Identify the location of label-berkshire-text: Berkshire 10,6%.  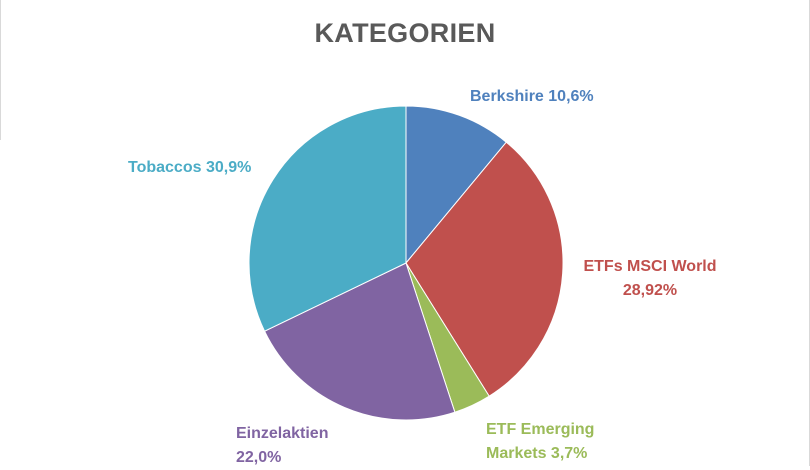
(532, 96).